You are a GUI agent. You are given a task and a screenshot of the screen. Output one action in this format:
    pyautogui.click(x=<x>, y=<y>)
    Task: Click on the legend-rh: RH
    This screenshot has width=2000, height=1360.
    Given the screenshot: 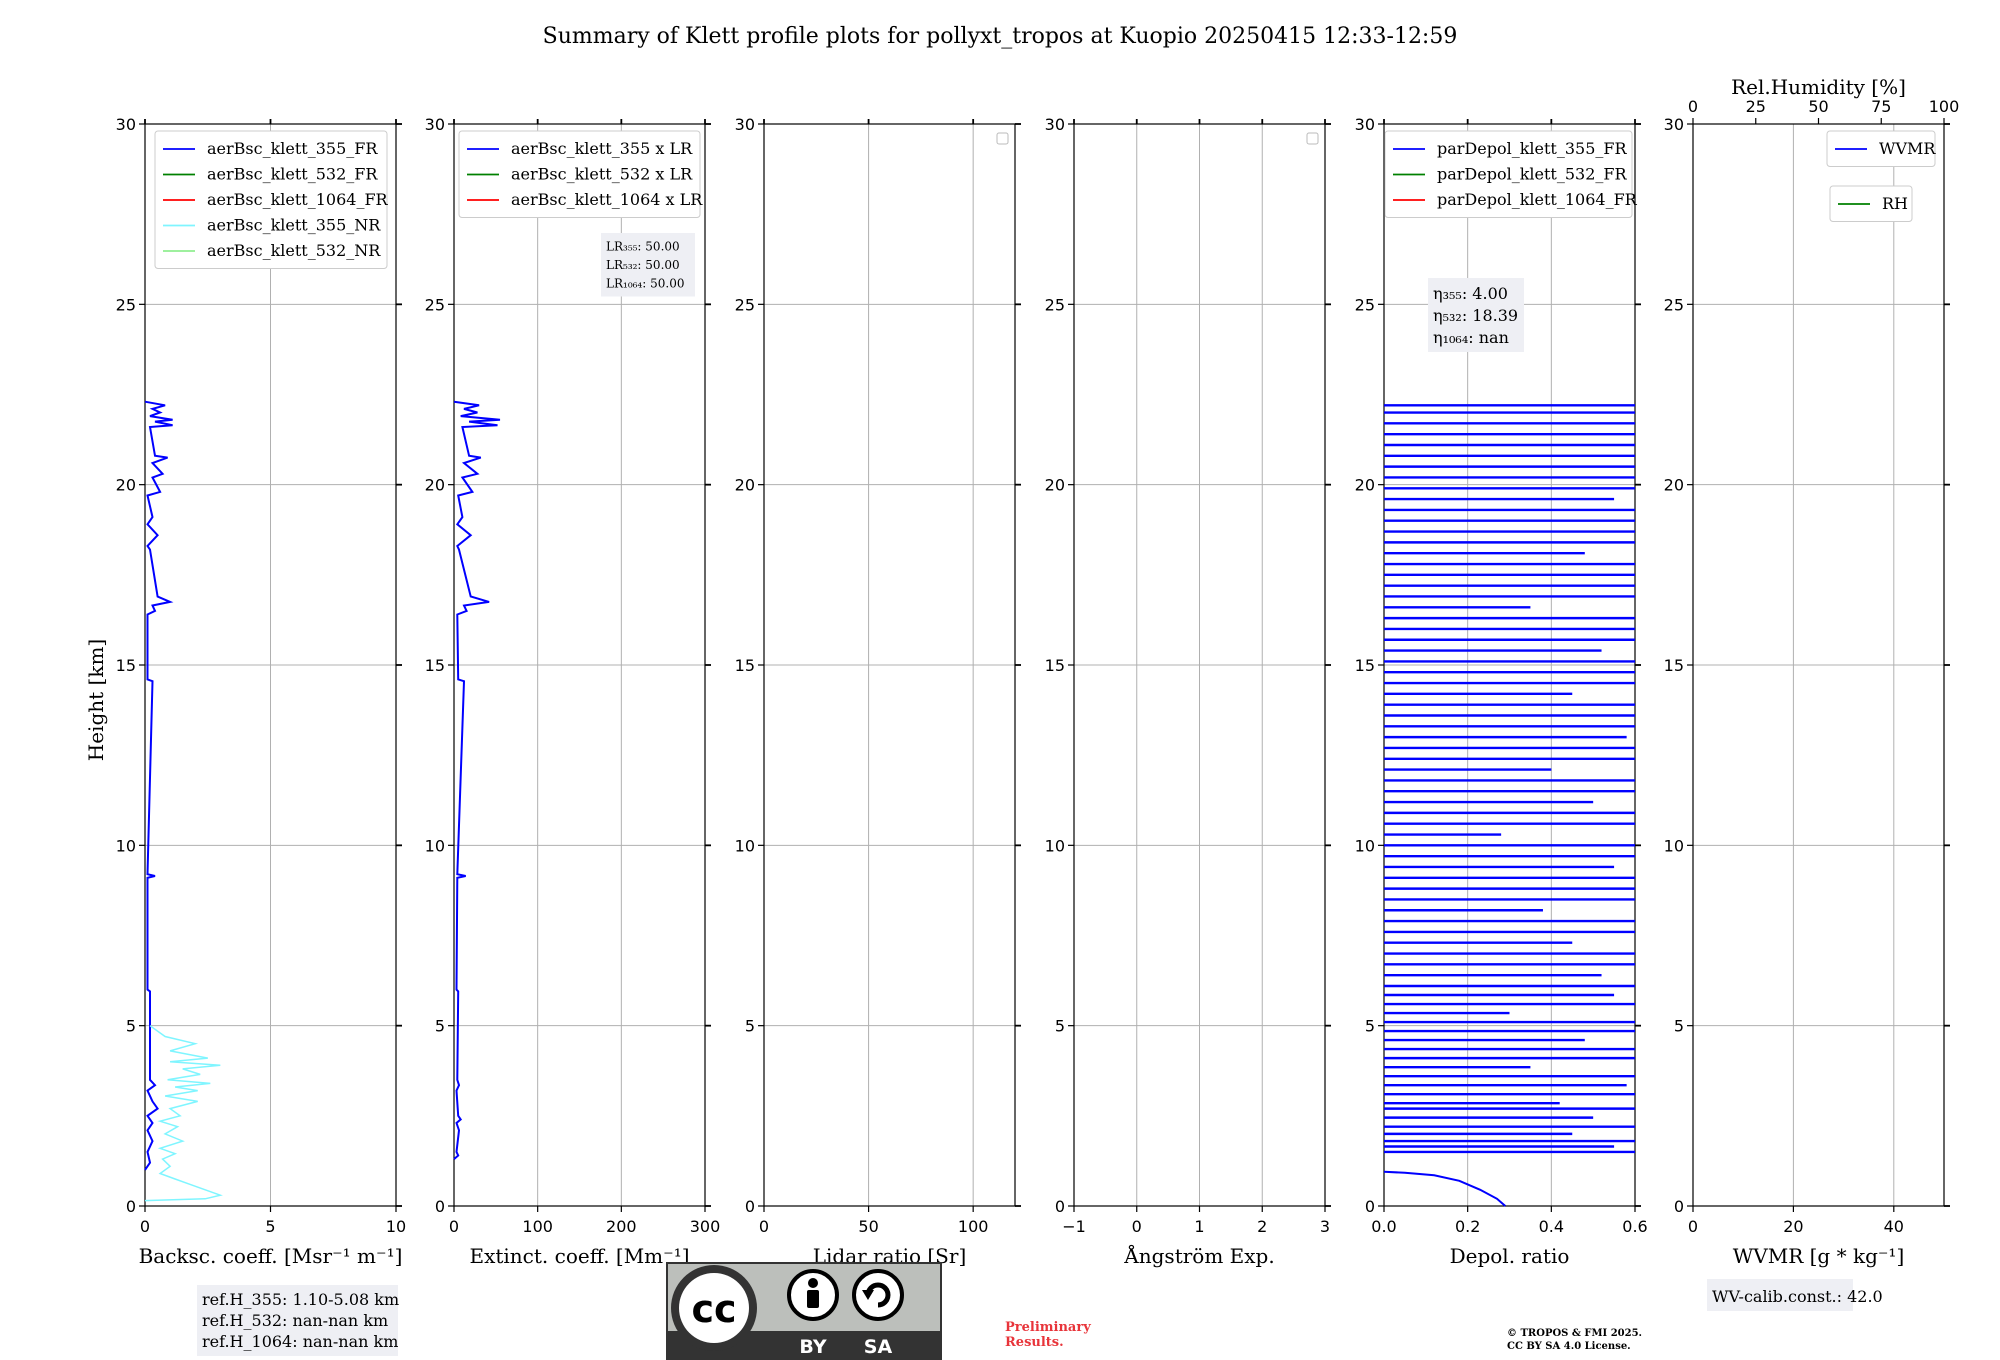 What is the action you would take?
    pyautogui.click(x=1871, y=203)
    